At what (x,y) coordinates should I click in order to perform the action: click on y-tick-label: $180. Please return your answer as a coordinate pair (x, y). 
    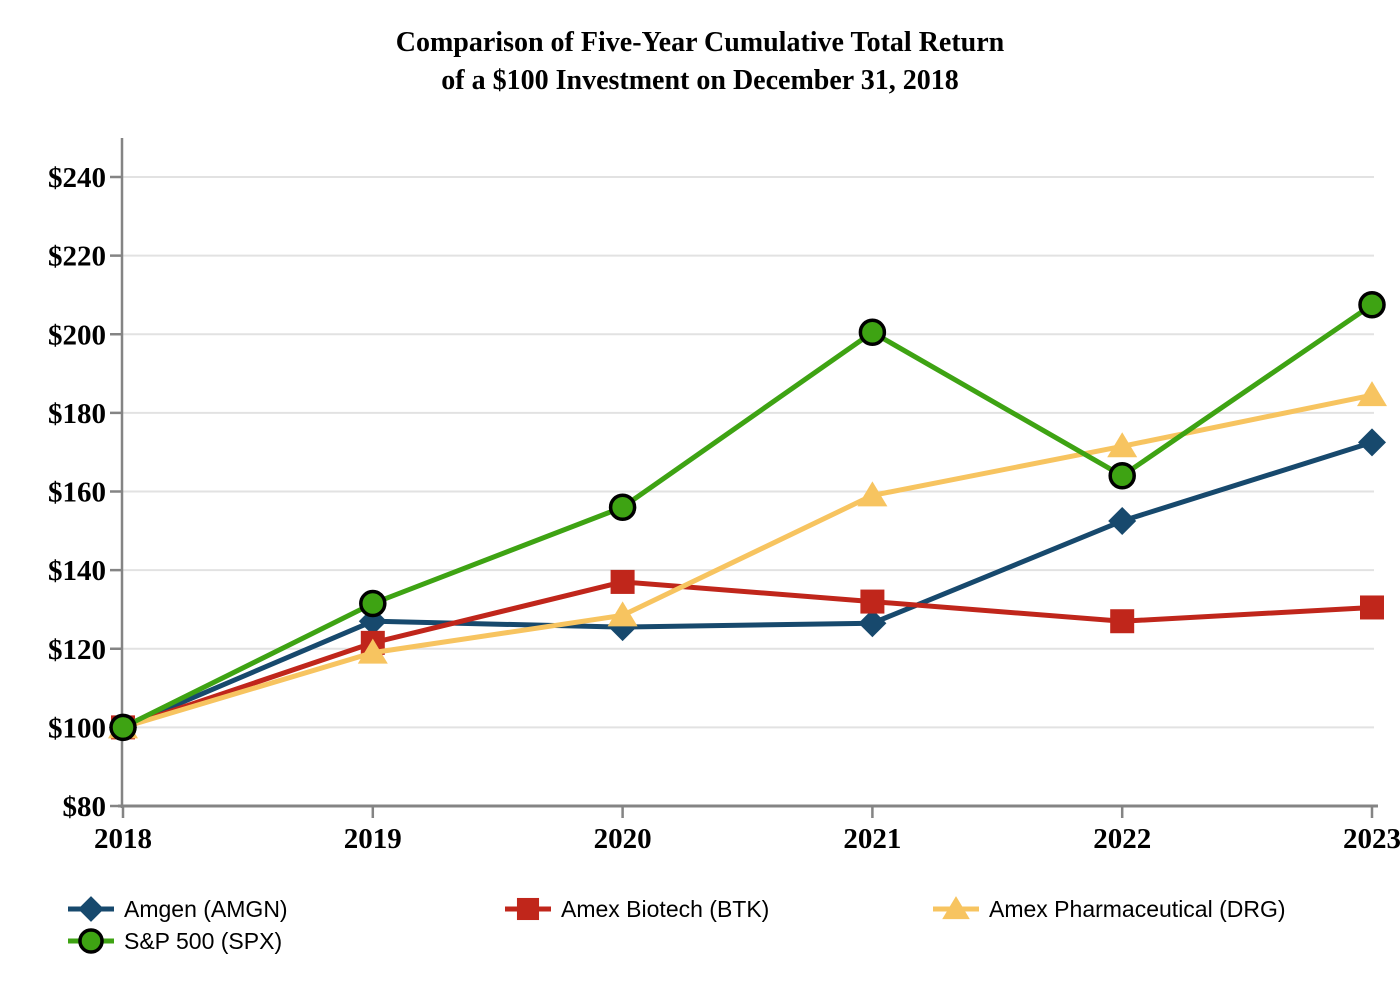
    Looking at the image, I should click on (77, 414).